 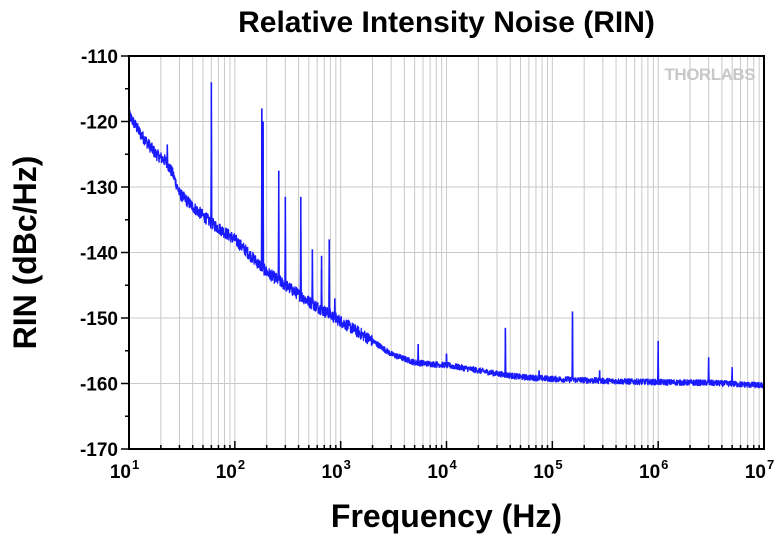 What do you see at coordinates (99, 319) in the screenshot?
I see `y-tick-label: -150` at bounding box center [99, 319].